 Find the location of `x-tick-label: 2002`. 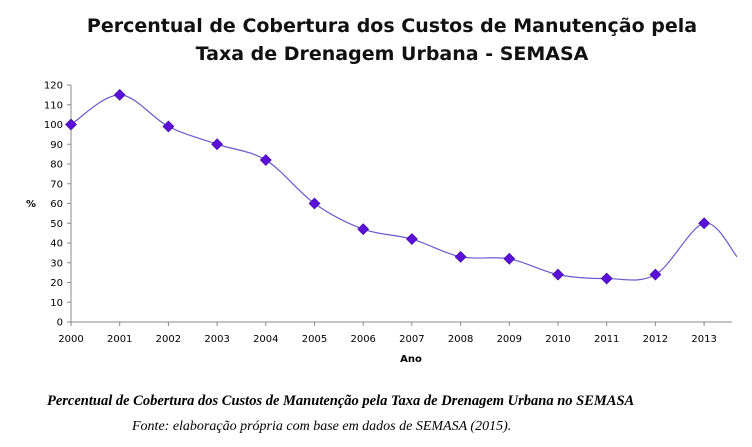

x-tick-label: 2002 is located at coordinates (168, 339).